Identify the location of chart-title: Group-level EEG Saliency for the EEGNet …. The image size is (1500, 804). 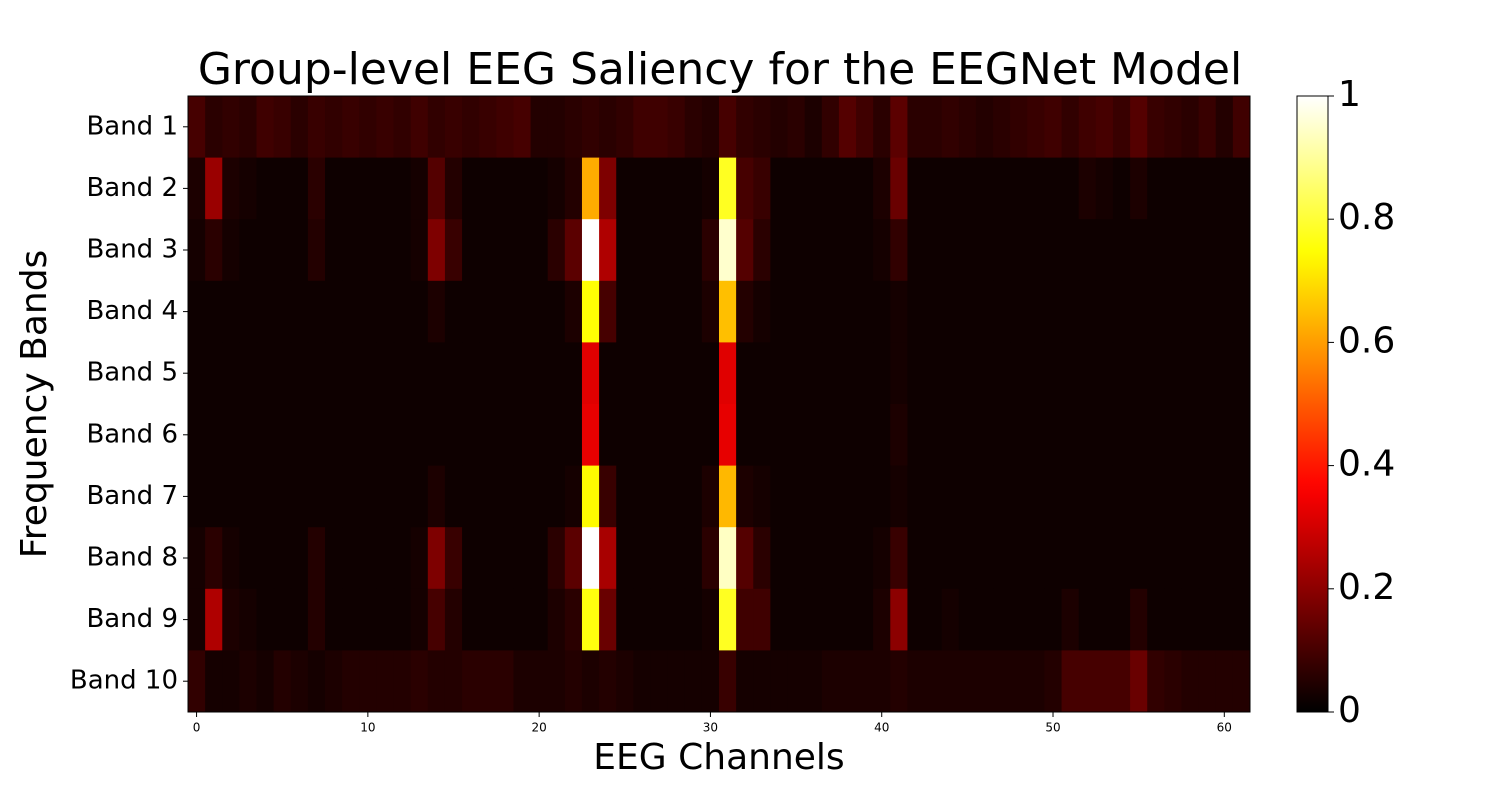
(720, 69).